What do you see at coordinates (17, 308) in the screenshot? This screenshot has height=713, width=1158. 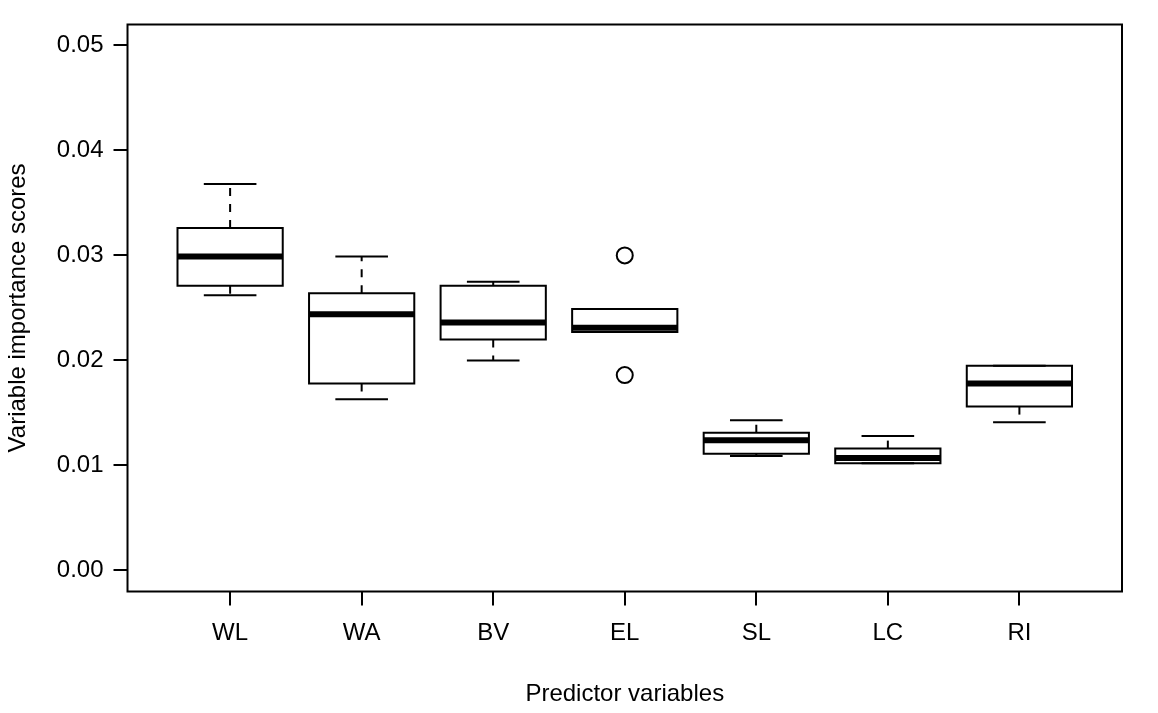 I see `y-axis-title: Variable importance scores` at bounding box center [17, 308].